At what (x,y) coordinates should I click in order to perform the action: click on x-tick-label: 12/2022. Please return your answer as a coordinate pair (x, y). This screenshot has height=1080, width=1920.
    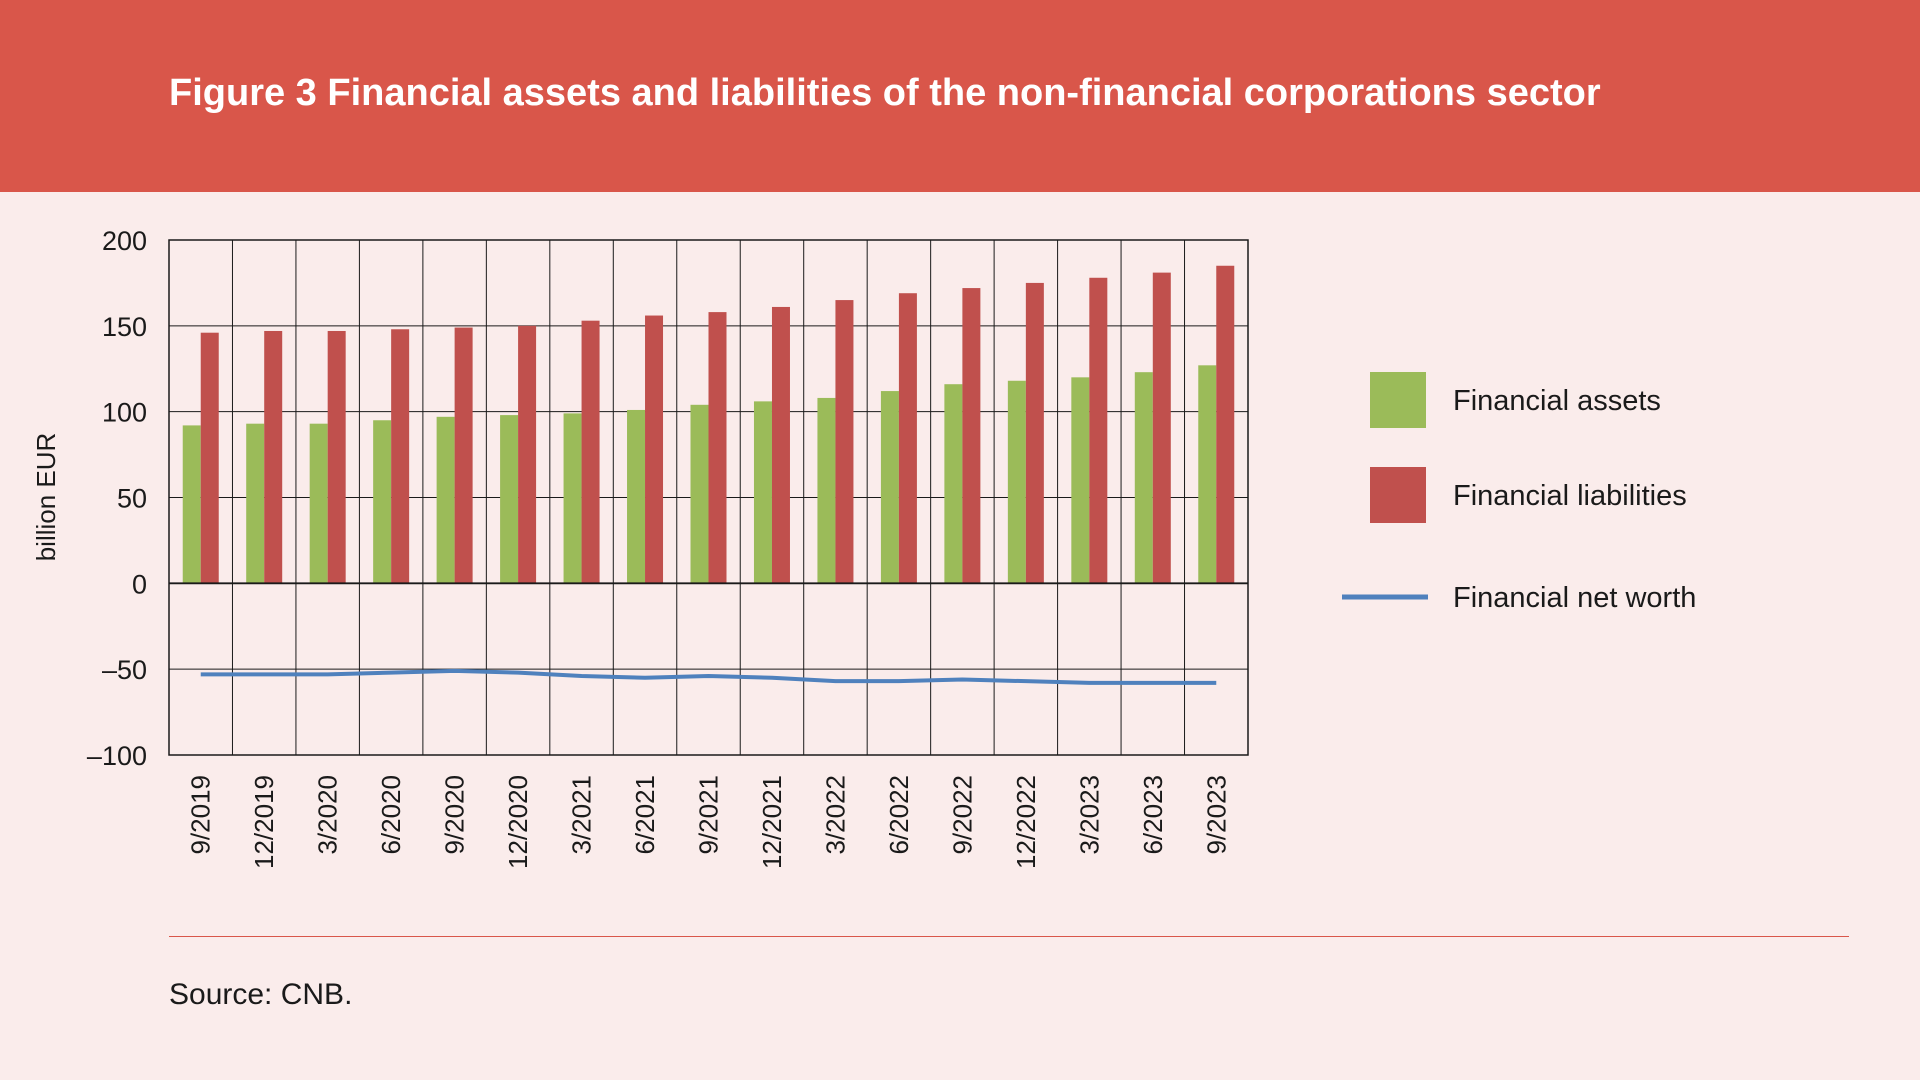
    Looking at the image, I should click on (1026, 822).